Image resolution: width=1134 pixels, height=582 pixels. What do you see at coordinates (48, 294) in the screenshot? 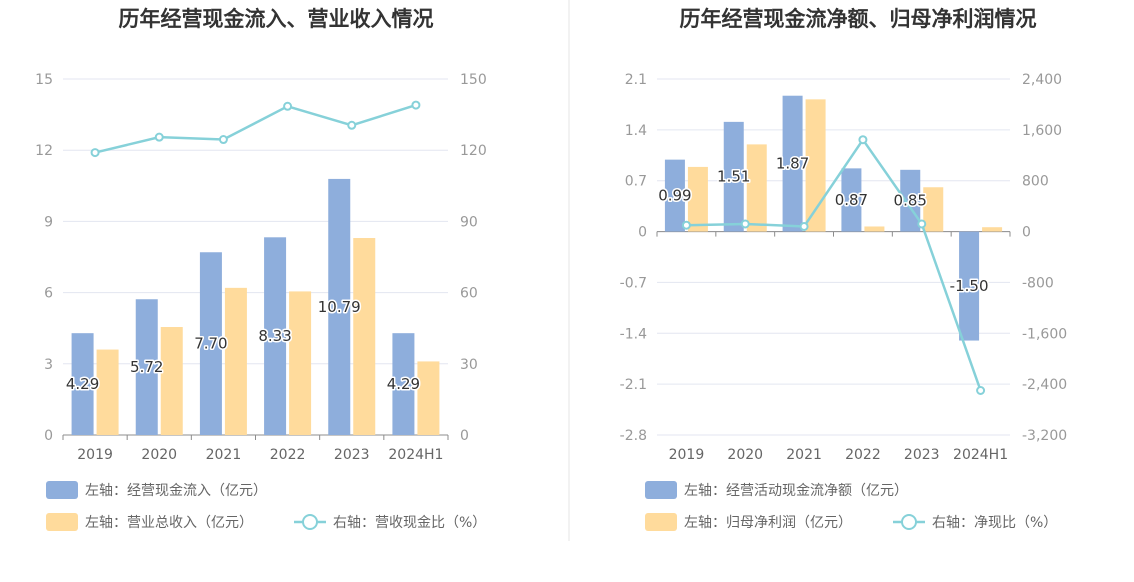
I see `left-axis-tick-label: 6` at bounding box center [48, 294].